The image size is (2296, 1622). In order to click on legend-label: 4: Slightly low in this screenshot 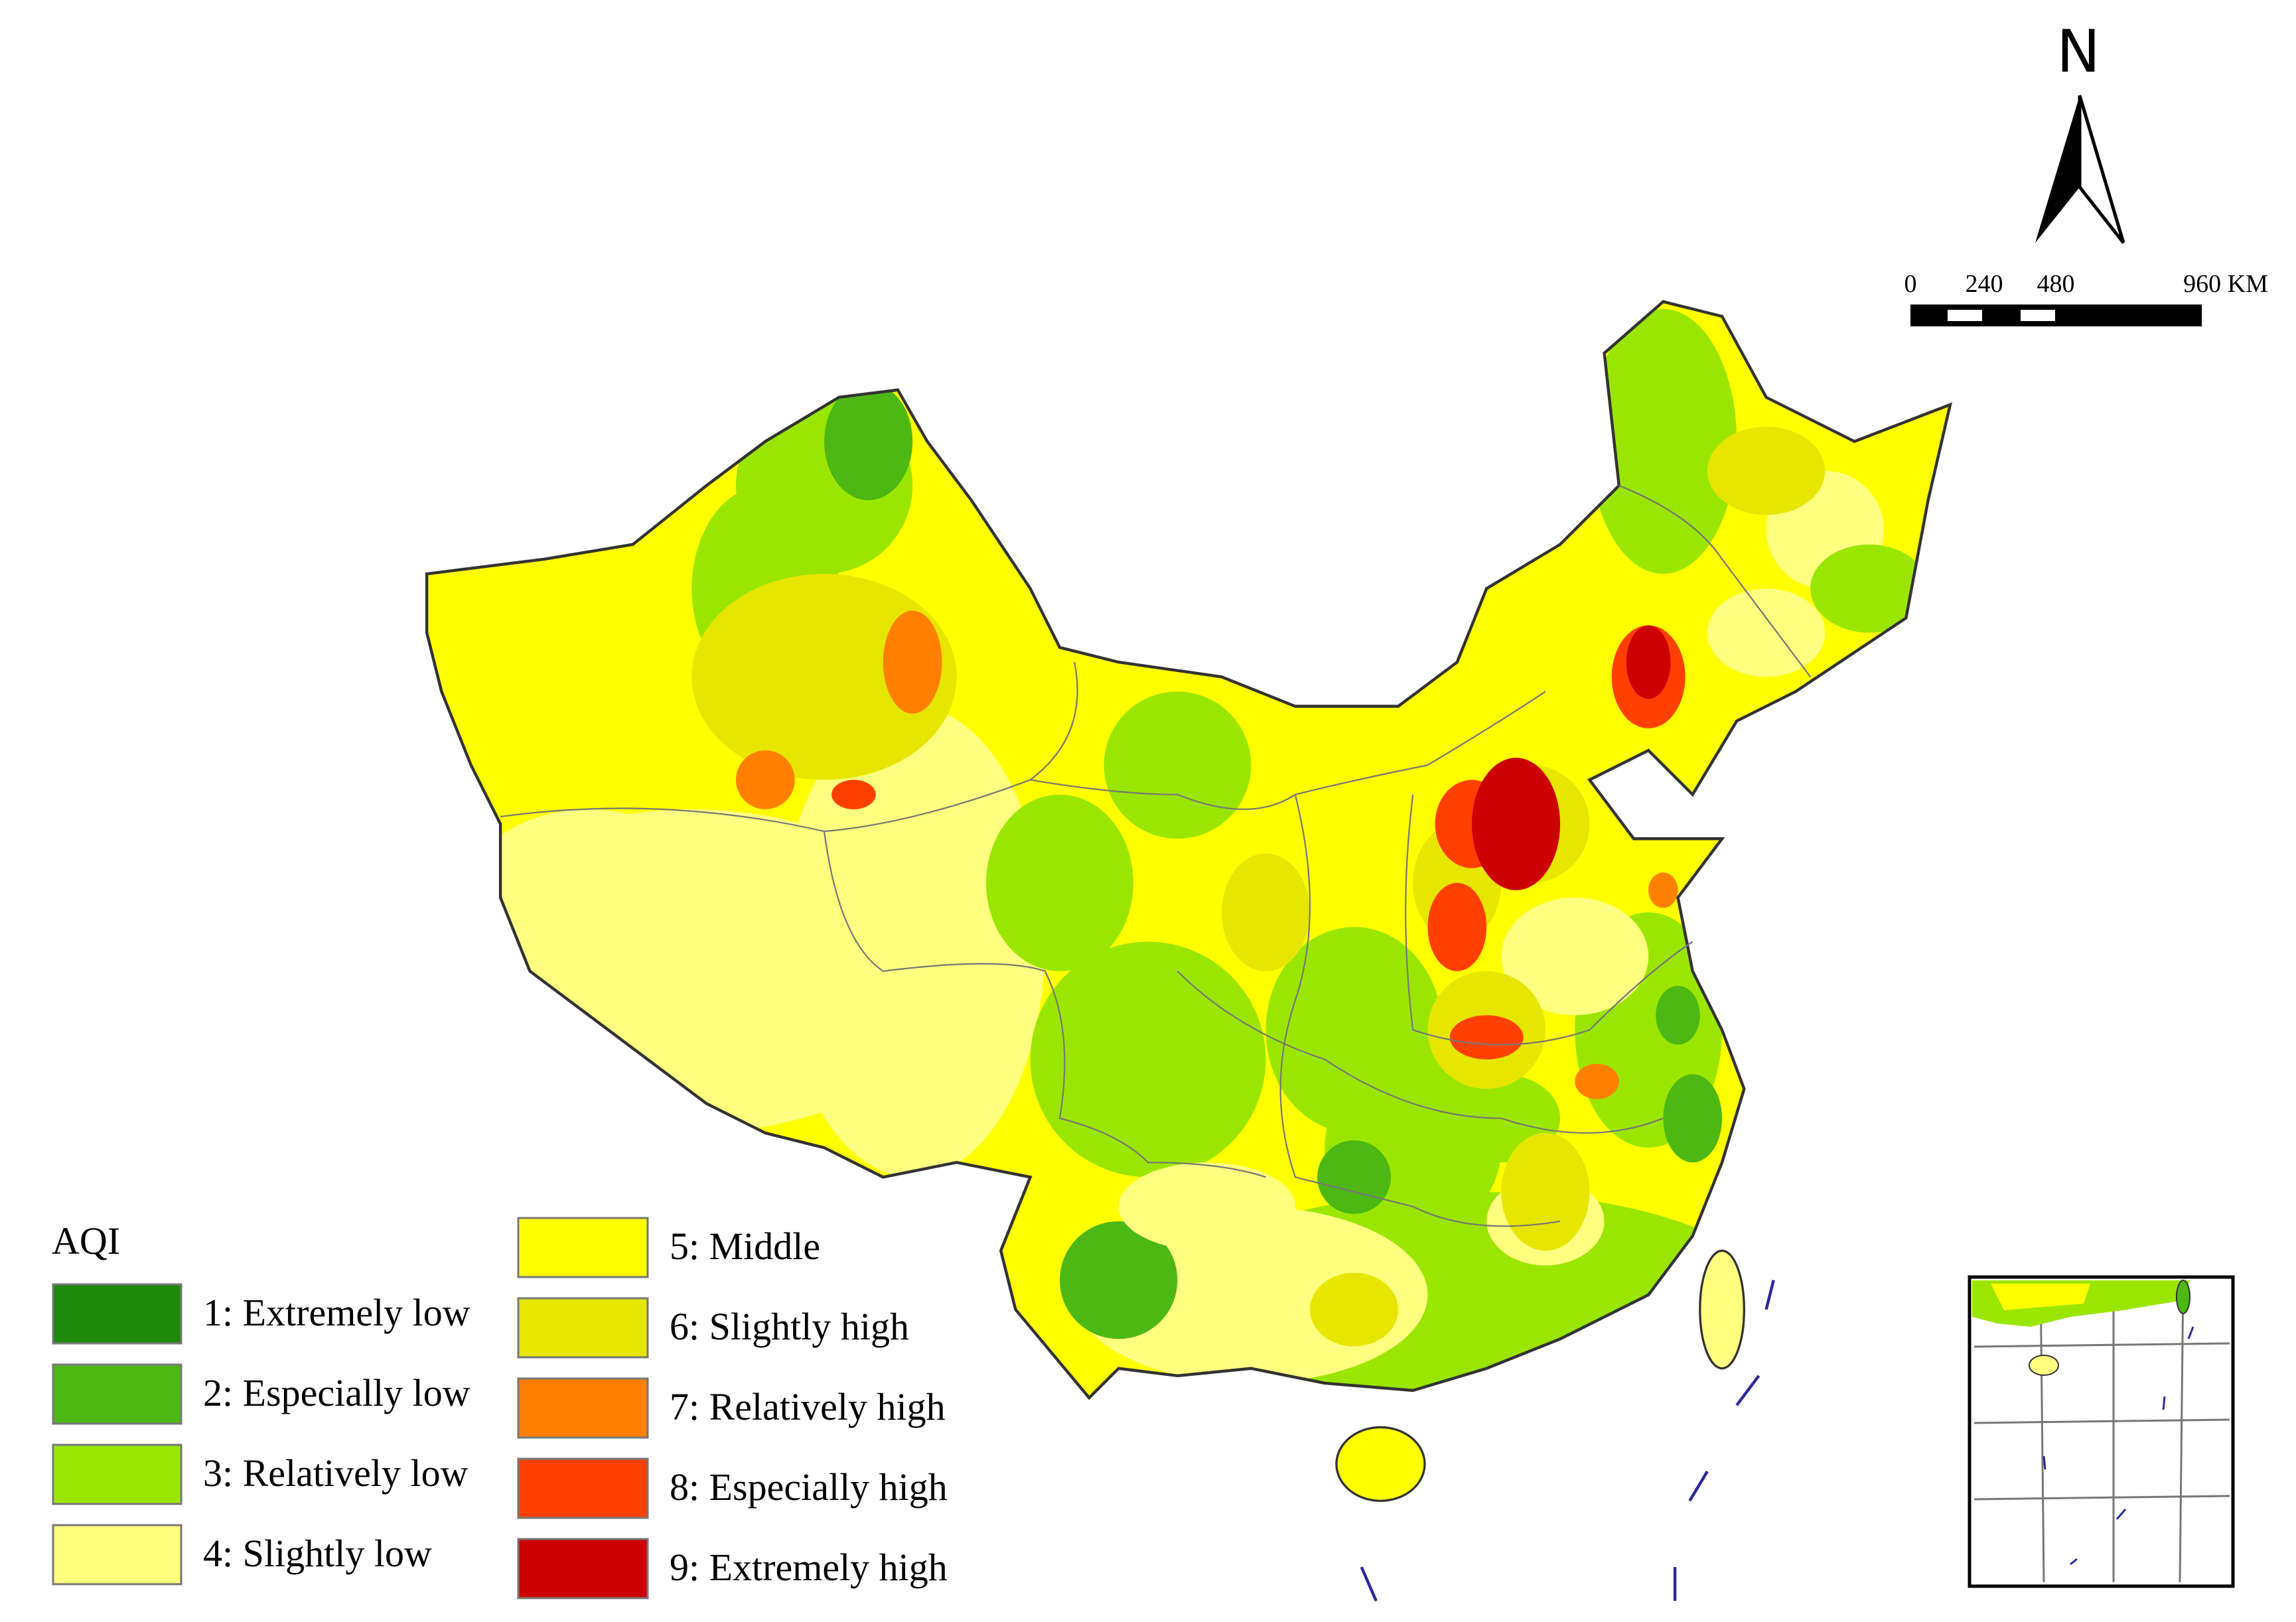, I will do `click(317, 1553)`.